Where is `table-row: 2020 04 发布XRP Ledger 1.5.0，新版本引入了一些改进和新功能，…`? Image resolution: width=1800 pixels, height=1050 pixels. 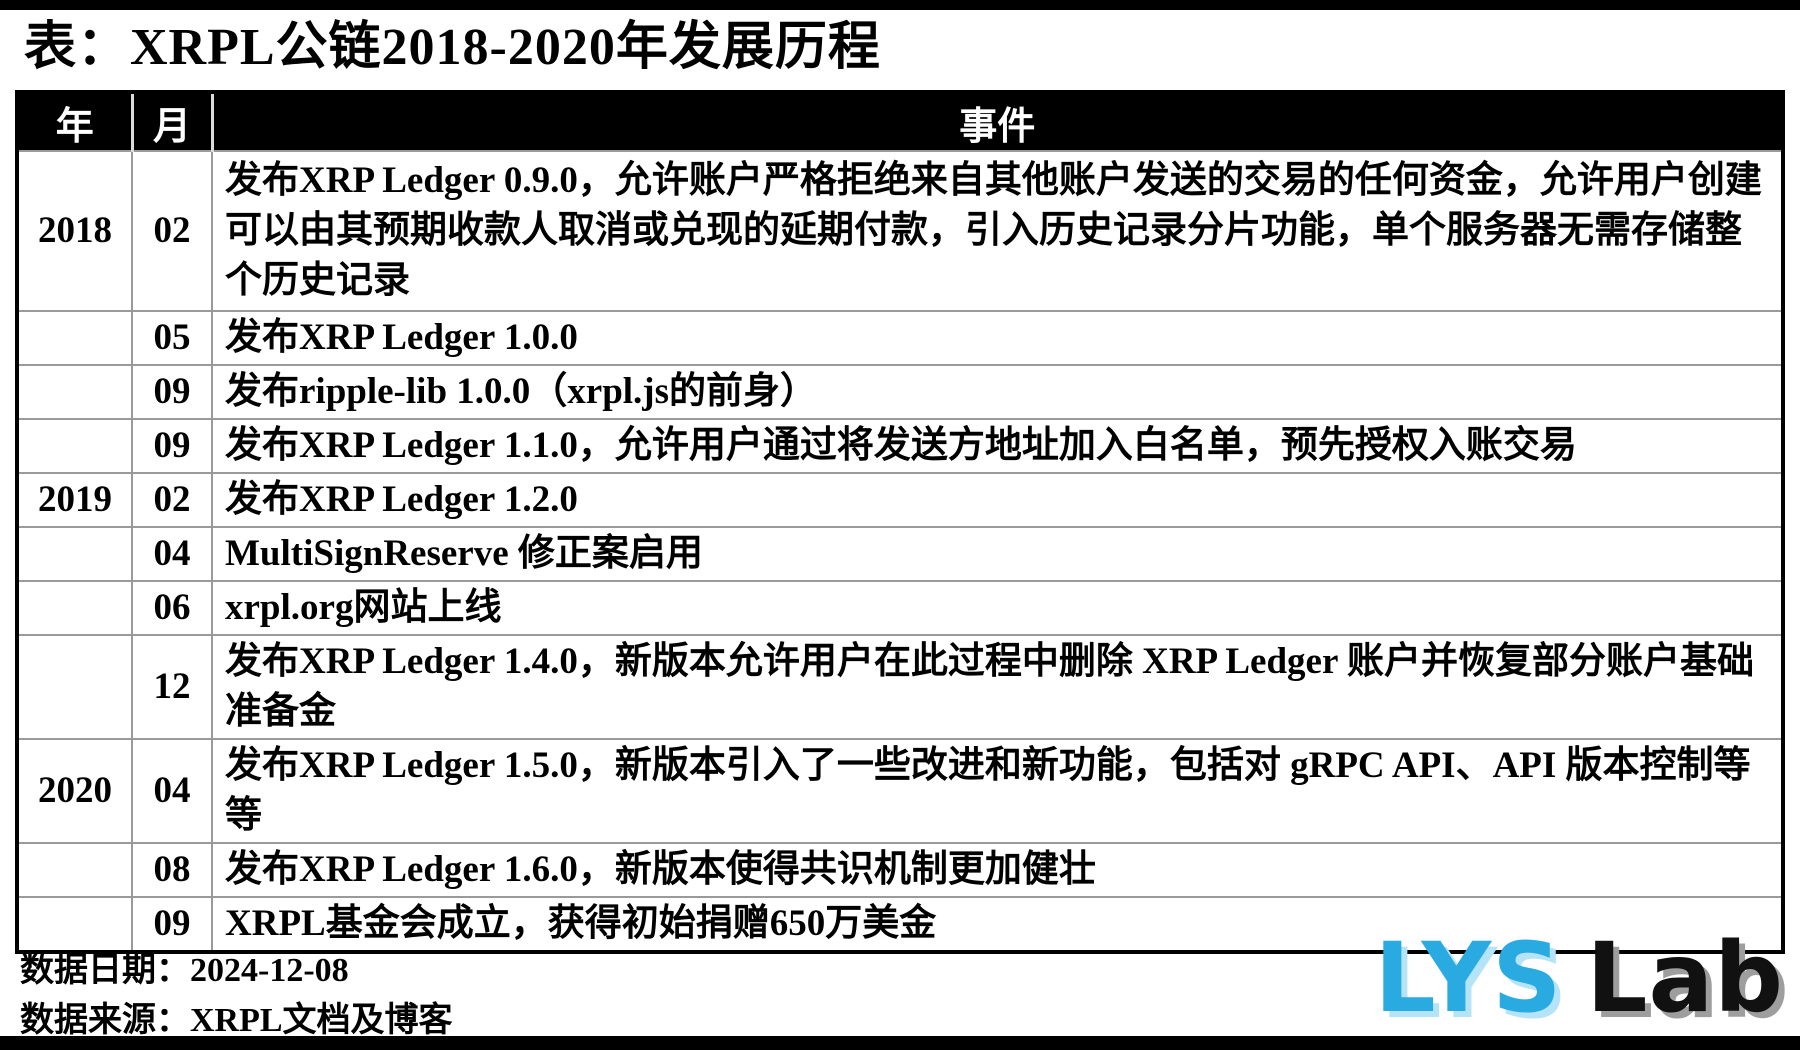 table-row: 2020 04 发布XRP Ledger 1.5.0，新版本引入了一些改进和新功能，… is located at coordinates (900, 791).